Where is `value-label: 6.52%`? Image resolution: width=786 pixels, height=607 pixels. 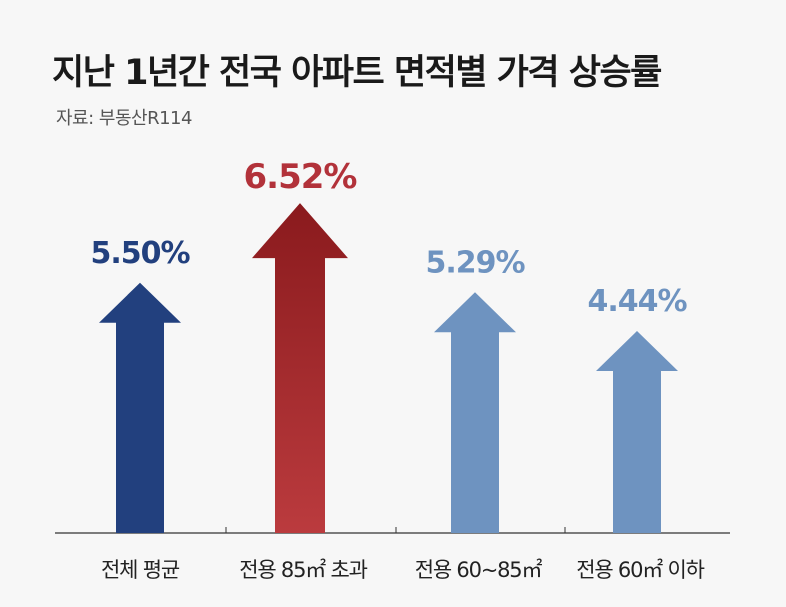
value-label: 6.52% is located at coordinates (300, 177).